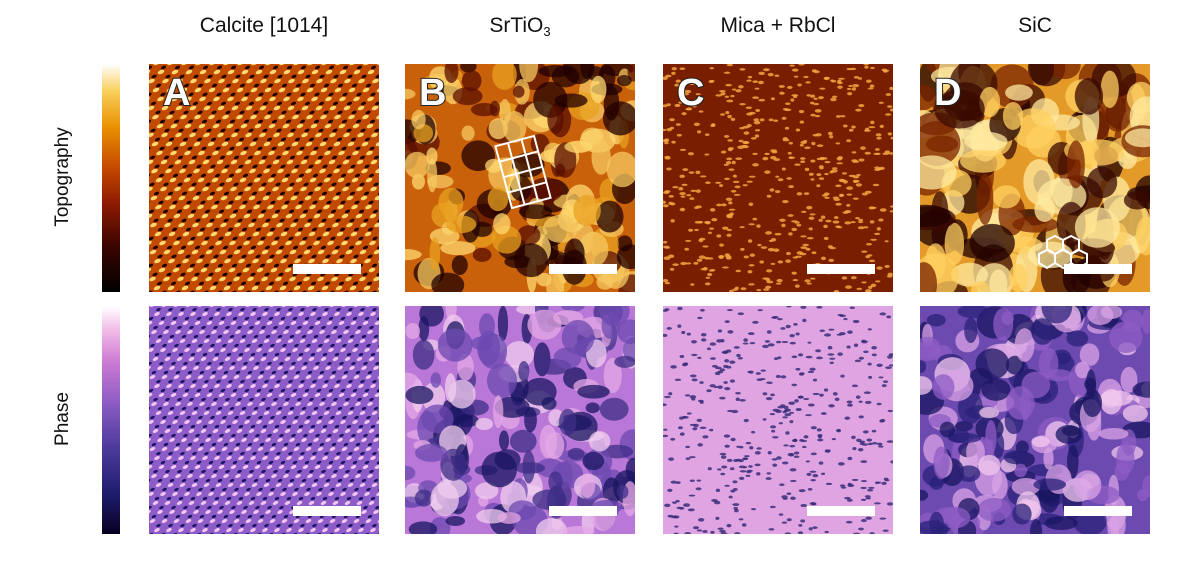  What do you see at coordinates (432, 93) in the screenshot?
I see `panel-letter-b: B` at bounding box center [432, 93].